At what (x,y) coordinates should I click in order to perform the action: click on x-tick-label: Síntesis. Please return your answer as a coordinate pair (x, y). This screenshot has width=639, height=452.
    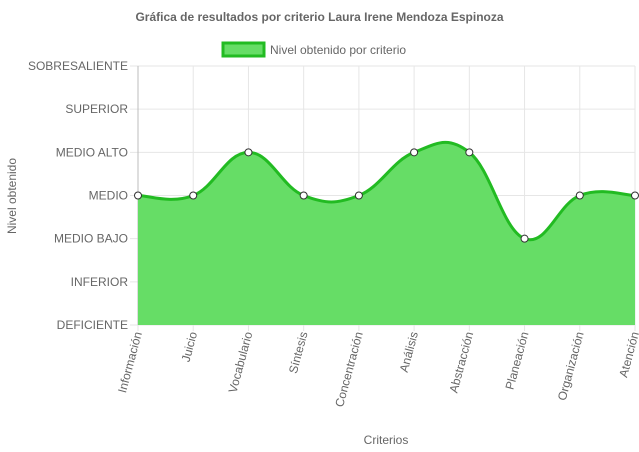
    Looking at the image, I should click on (298, 352).